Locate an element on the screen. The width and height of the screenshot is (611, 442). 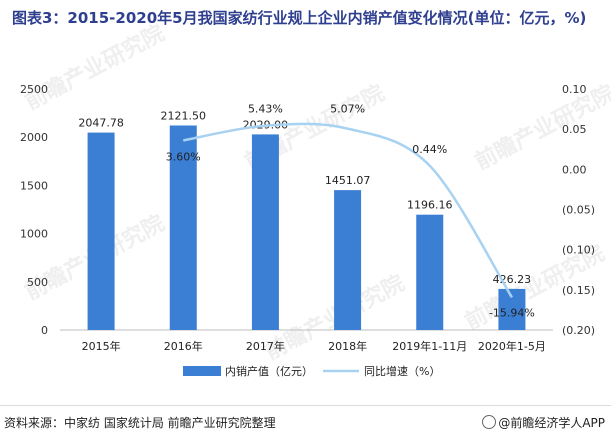
bar-value-label: 2121.50 is located at coordinates (184, 115).